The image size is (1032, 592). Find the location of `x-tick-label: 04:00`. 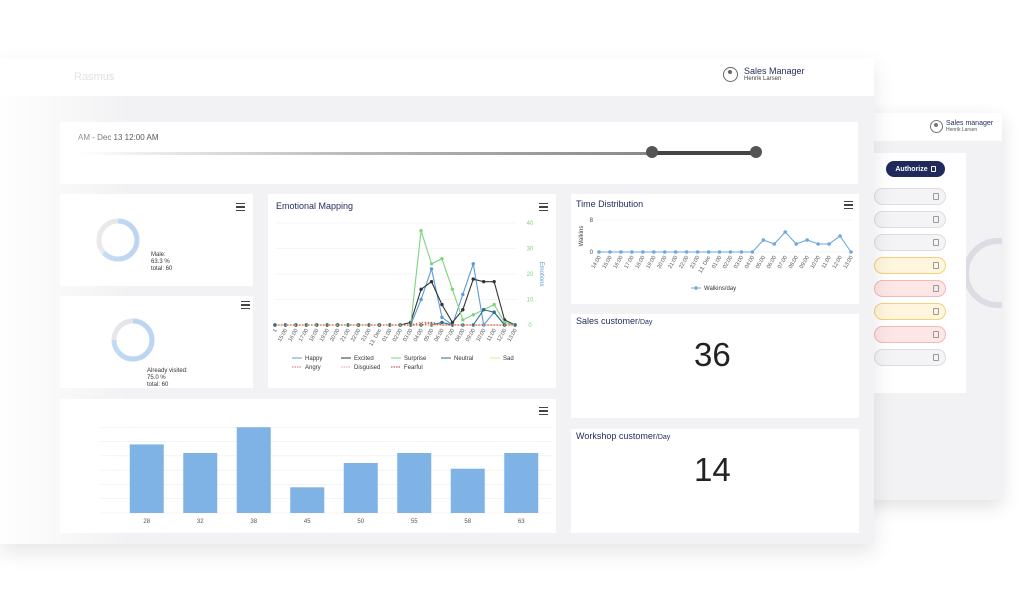

x-tick-label: 04:00 is located at coordinates (750, 262).